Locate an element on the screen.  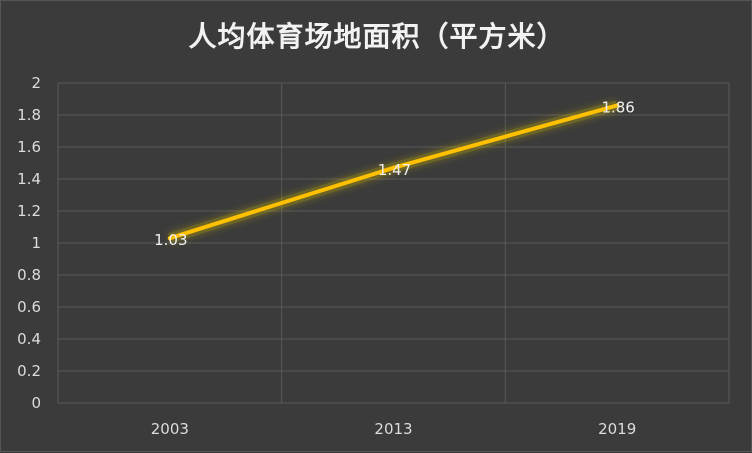
data-label: 1.86 is located at coordinates (617, 107).